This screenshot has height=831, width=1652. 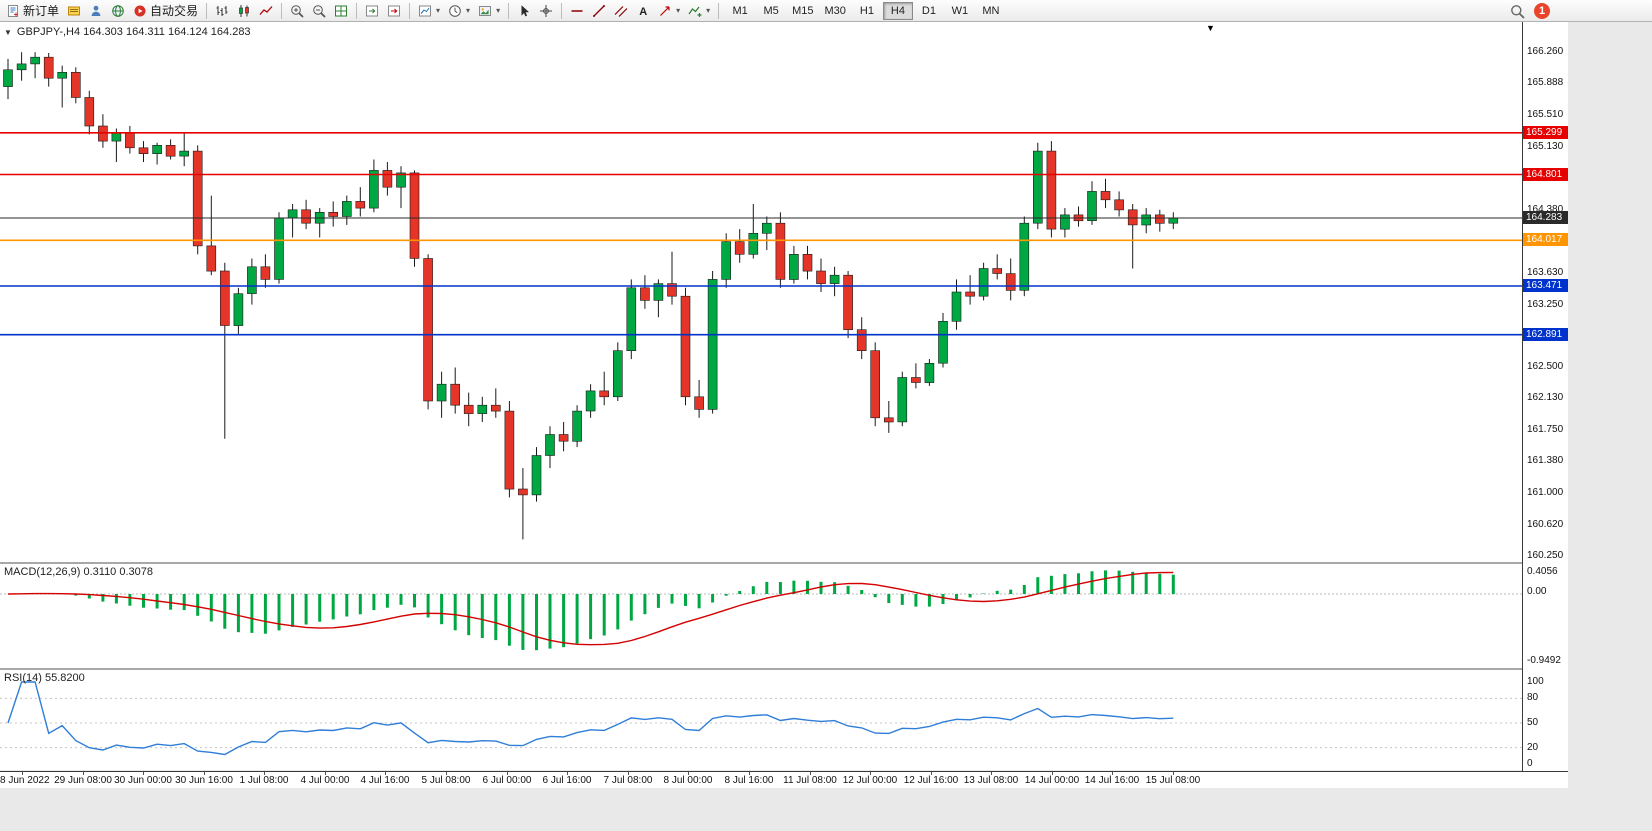 What do you see at coordinates (1545, 396) in the screenshot?
I see `price-axis` at bounding box center [1545, 396].